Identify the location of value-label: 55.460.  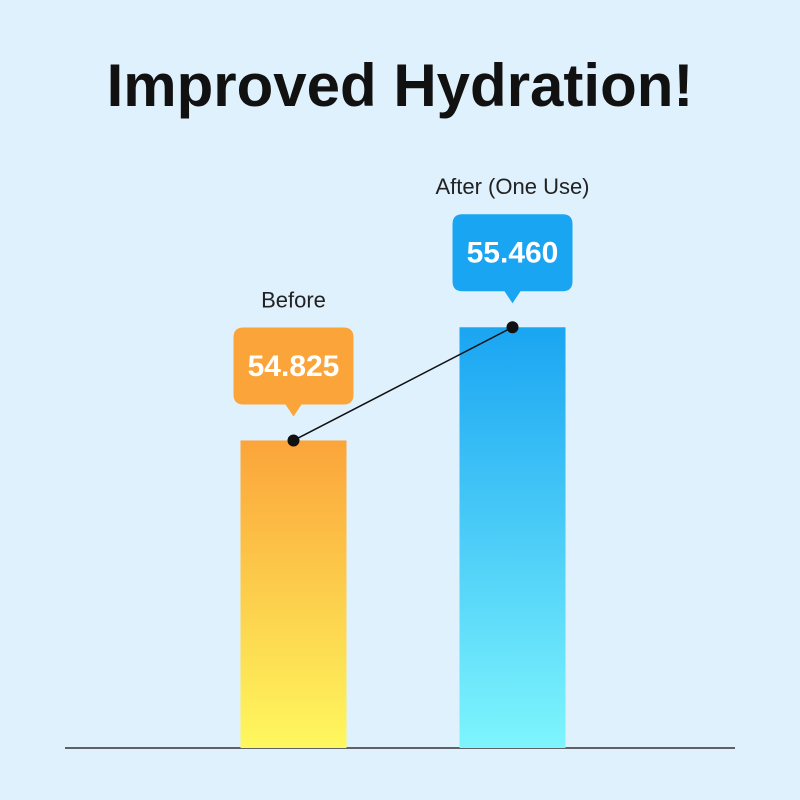
(513, 253).